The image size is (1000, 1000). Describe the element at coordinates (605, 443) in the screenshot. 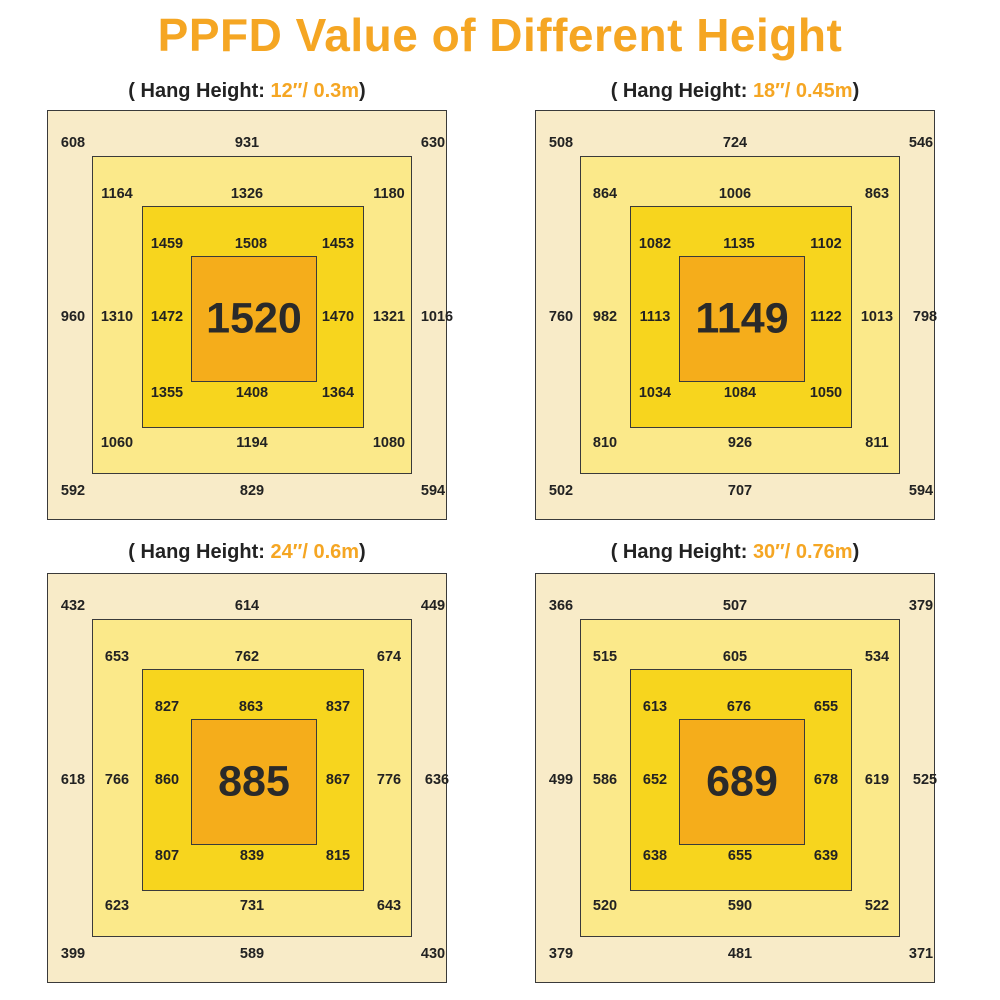

I see `ring-2-value-bl: 810` at that location.